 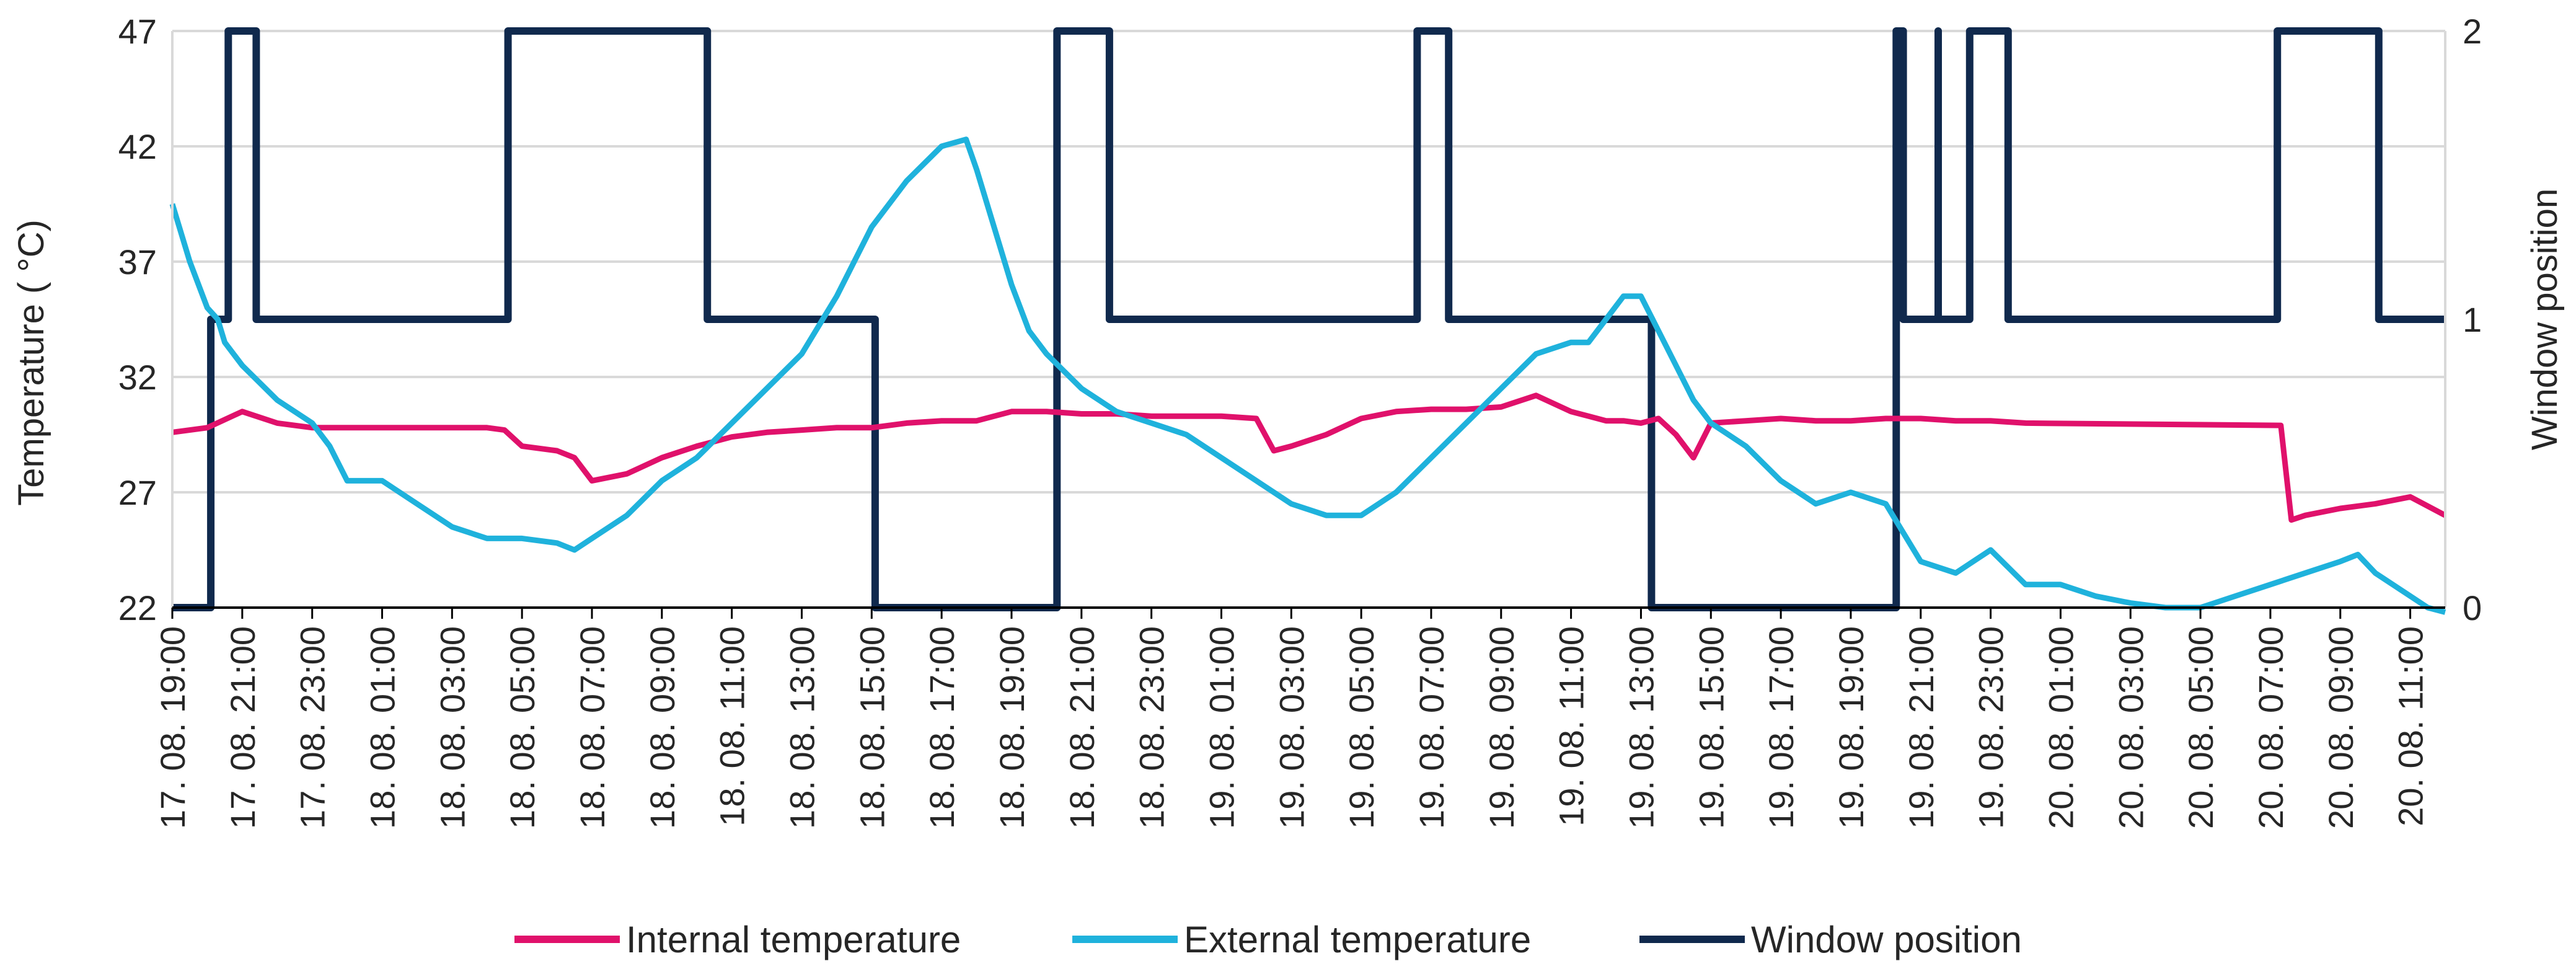 What do you see at coordinates (2410, 726) in the screenshot?
I see `x-tick-label: 20. 08. 11:00` at bounding box center [2410, 726].